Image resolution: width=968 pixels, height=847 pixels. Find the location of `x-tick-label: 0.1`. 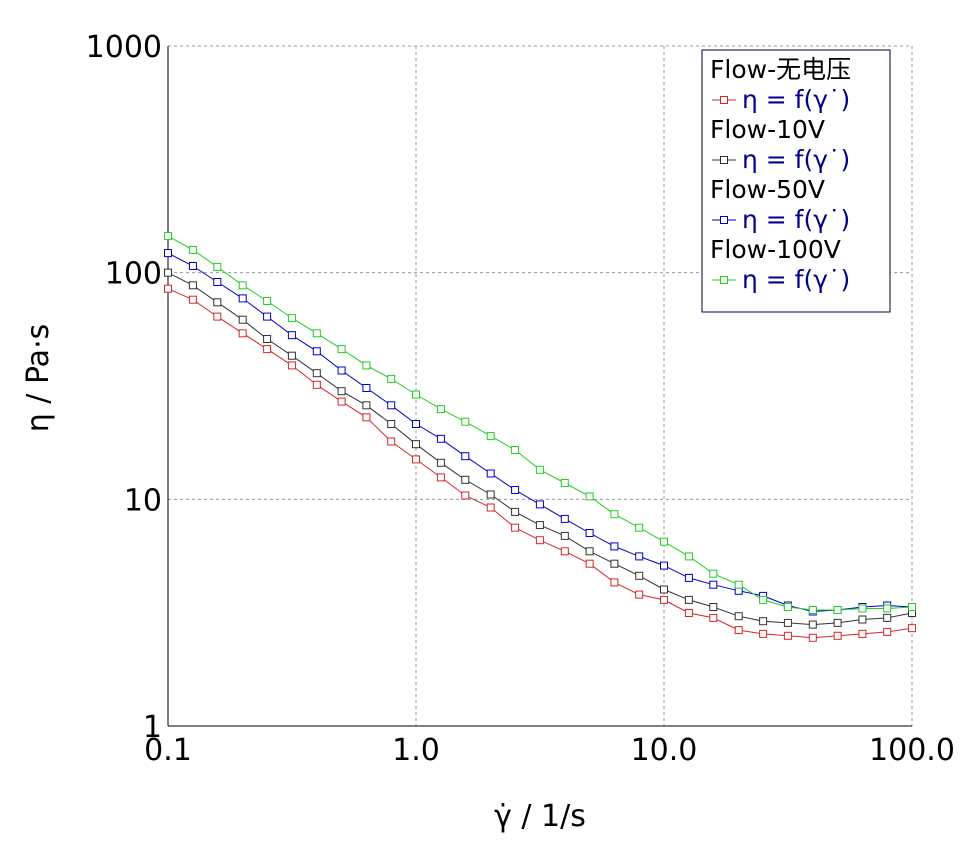

x-tick-label: 0.1 is located at coordinates (168, 750).